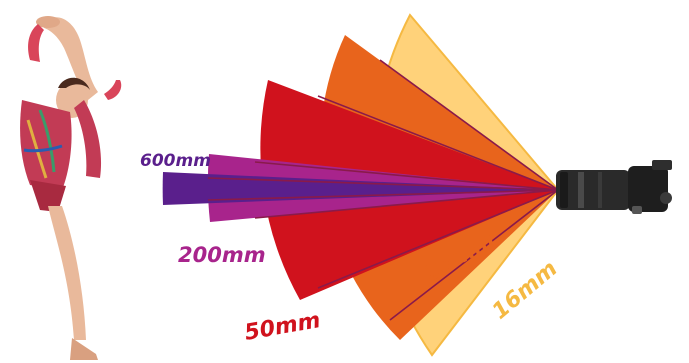  What do you see at coordinates (383, 195) in the screenshot?
I see `ray-600mm-bottom` at bounding box center [383, 195].